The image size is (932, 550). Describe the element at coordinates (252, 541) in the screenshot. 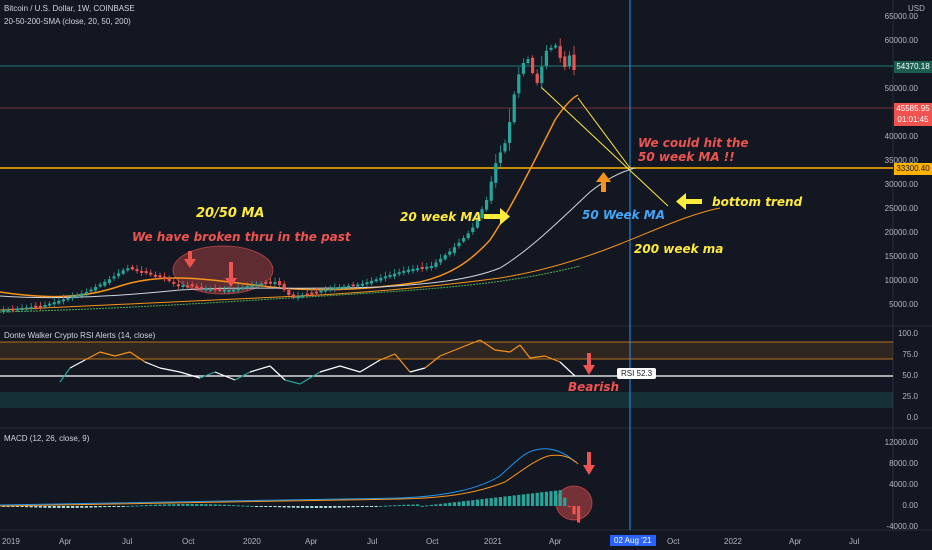

I see `time-axis-label: 2020` at that location.